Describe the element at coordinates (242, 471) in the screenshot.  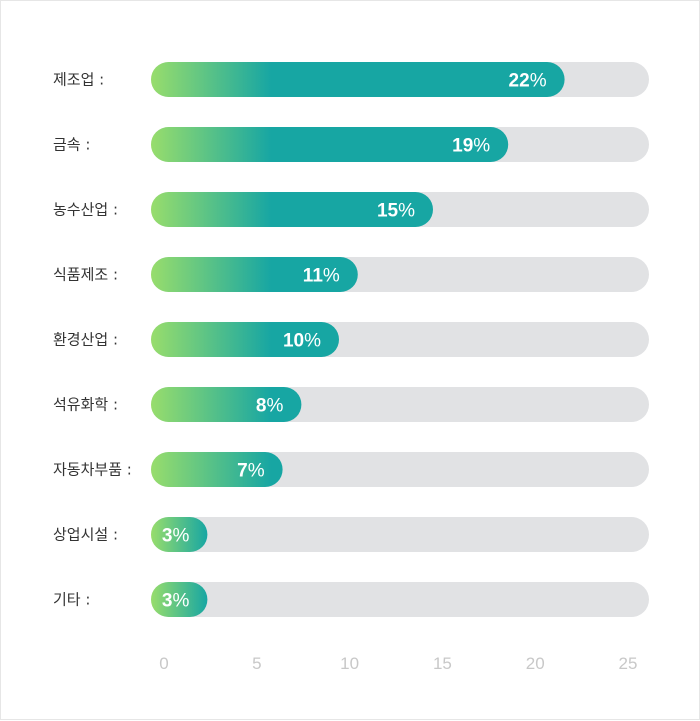
I see `bar-value-number: 7` at that location.